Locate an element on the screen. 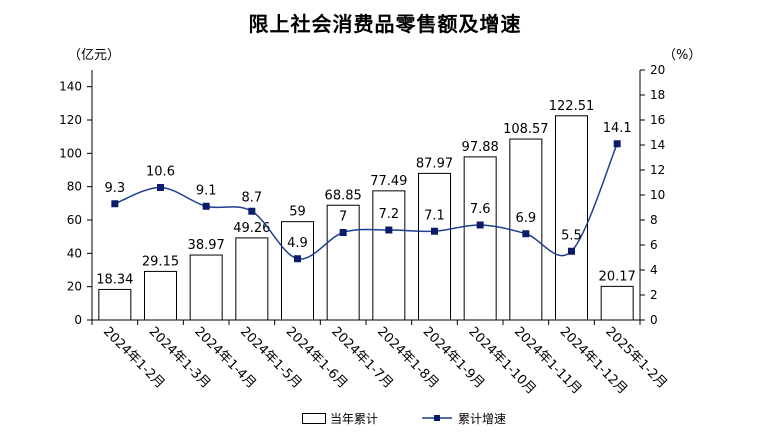 This screenshot has height=442, width=770. left-tick-label: 20 is located at coordinates (74, 287).